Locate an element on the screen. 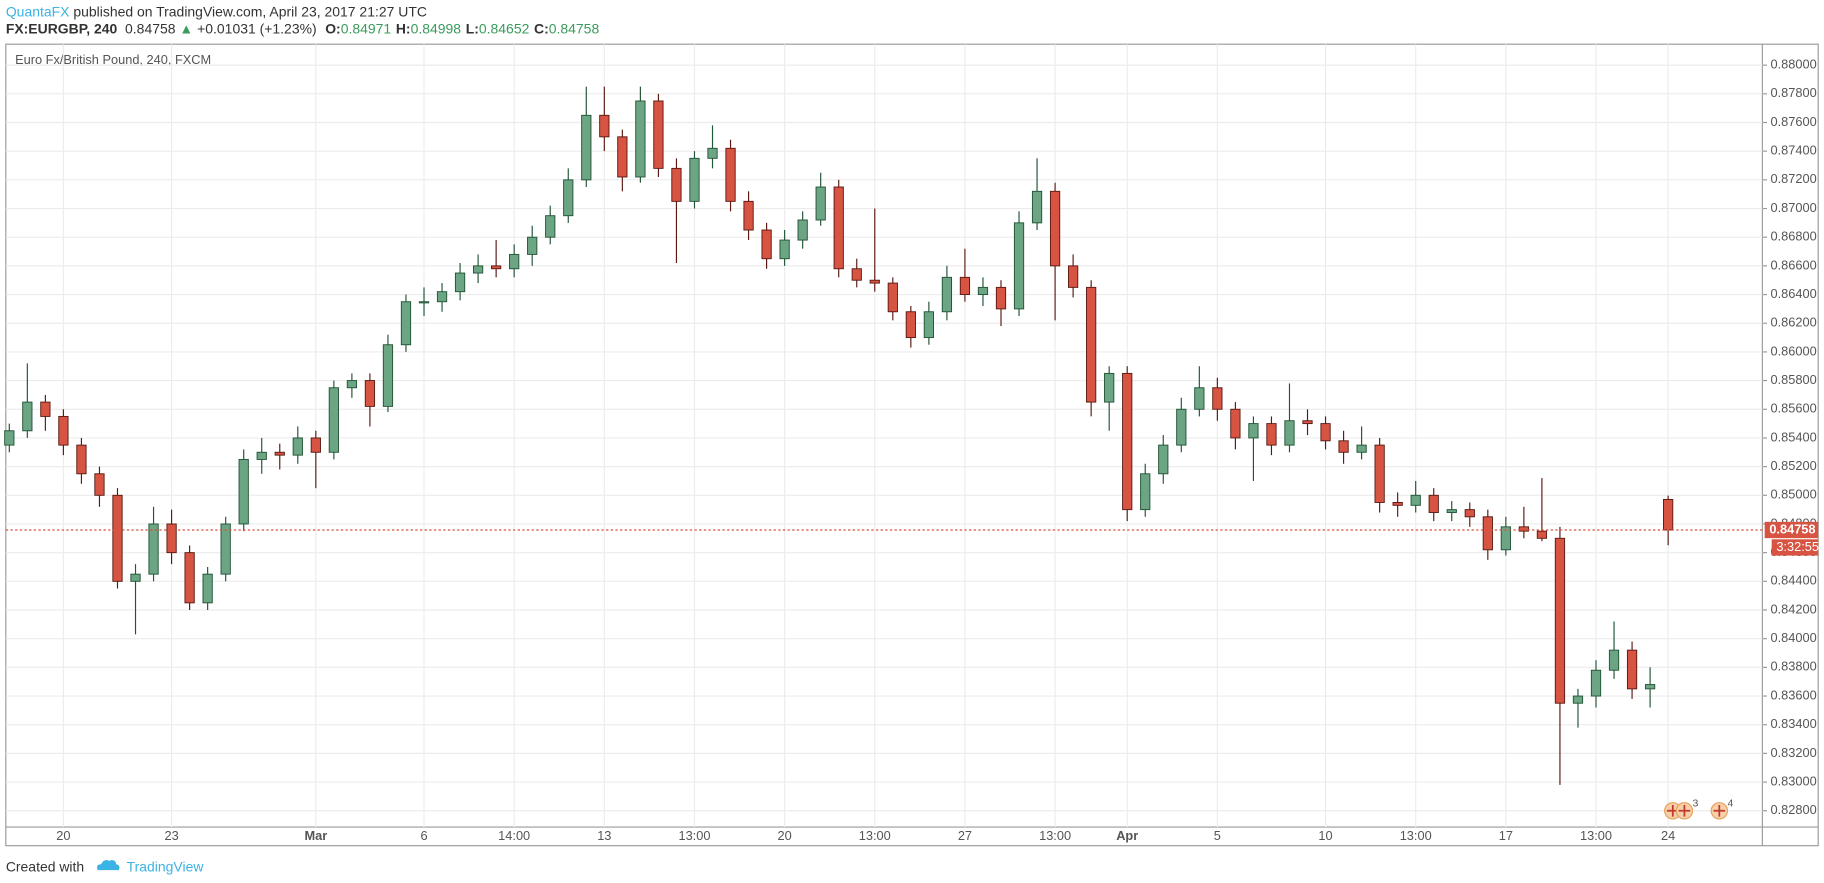 The height and width of the screenshot is (883, 1824). y-tick-label: 0.85800 is located at coordinates (1793, 379).